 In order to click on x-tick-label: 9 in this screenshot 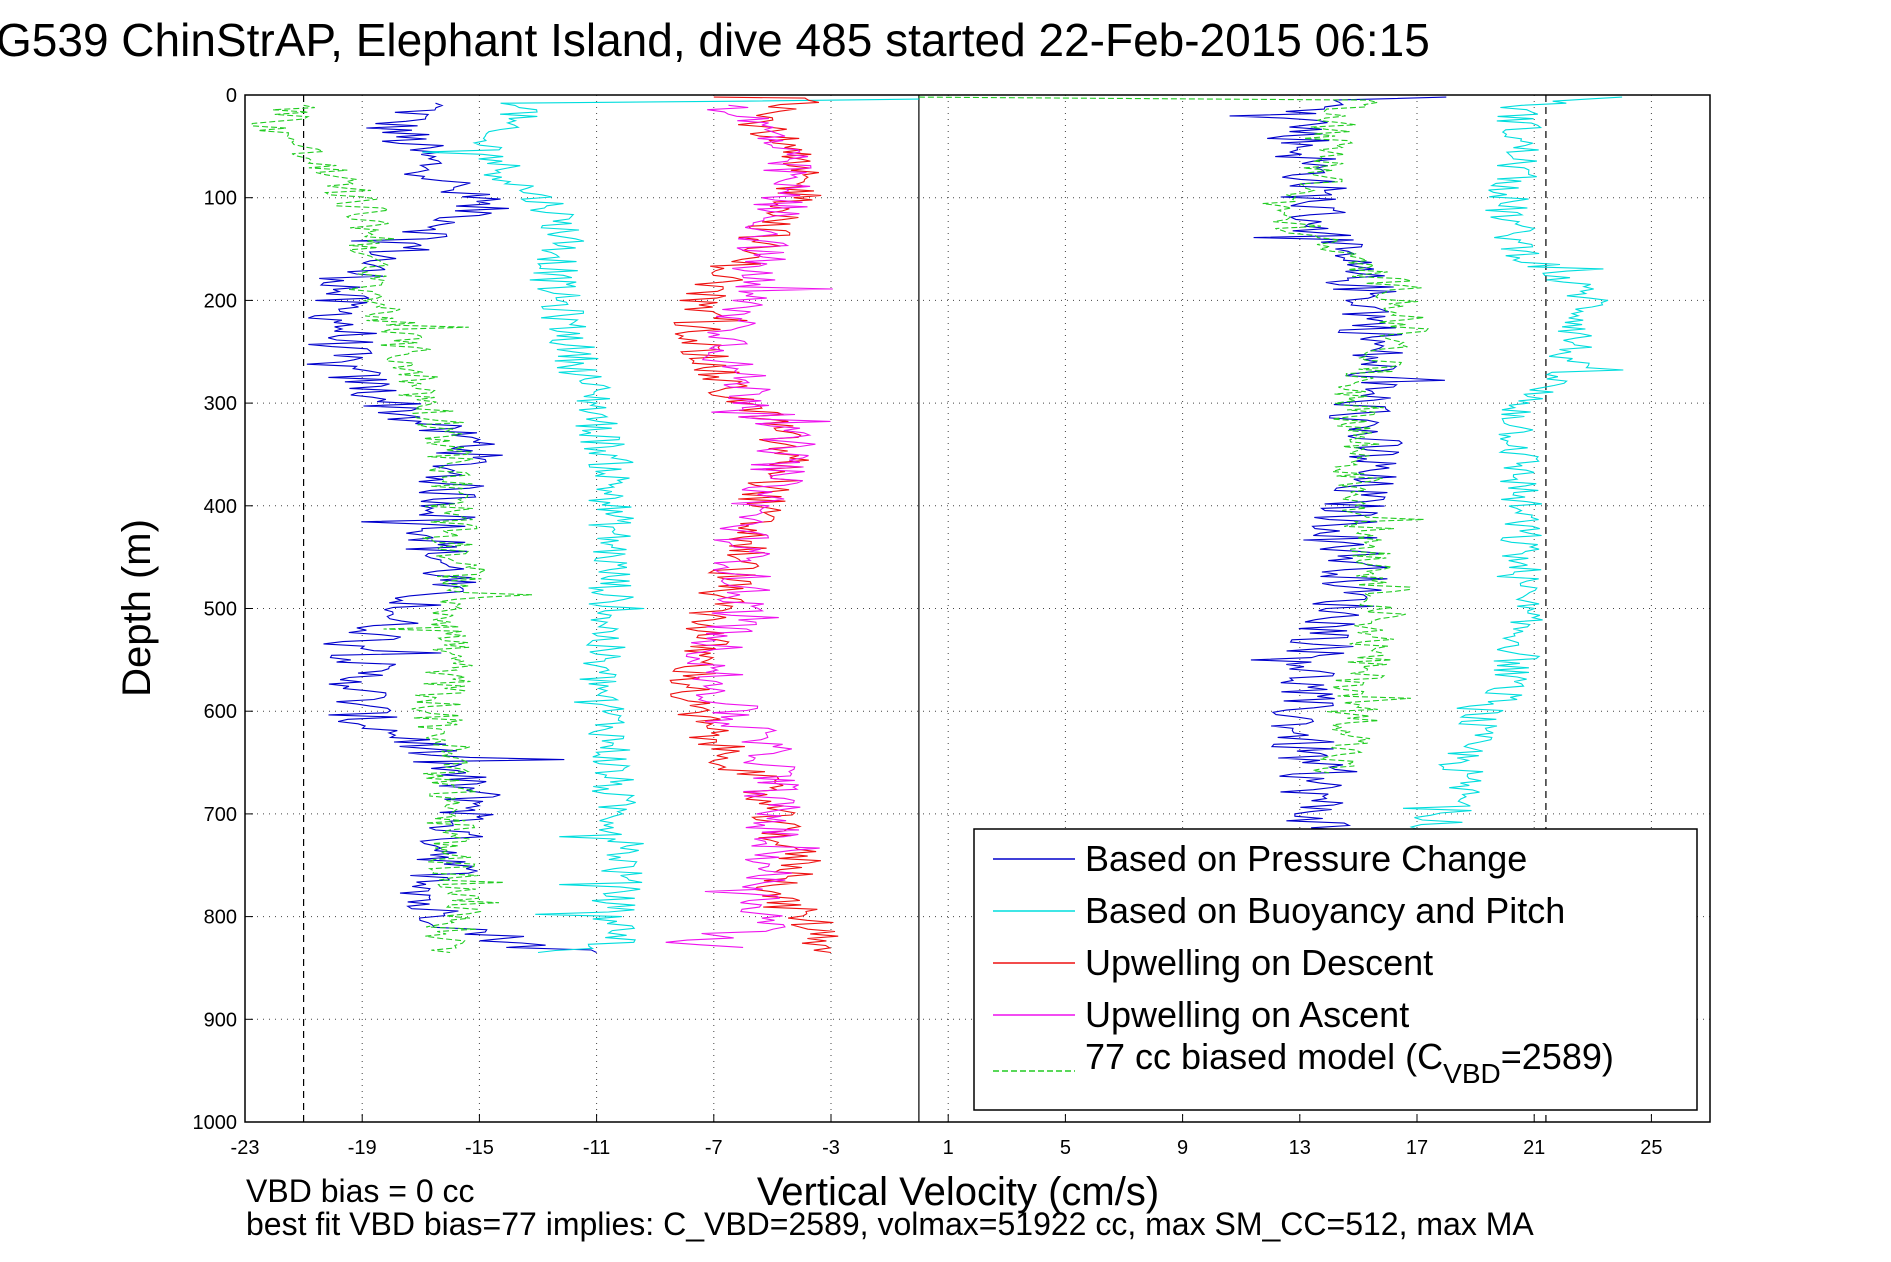, I will do `click(1182, 1148)`.